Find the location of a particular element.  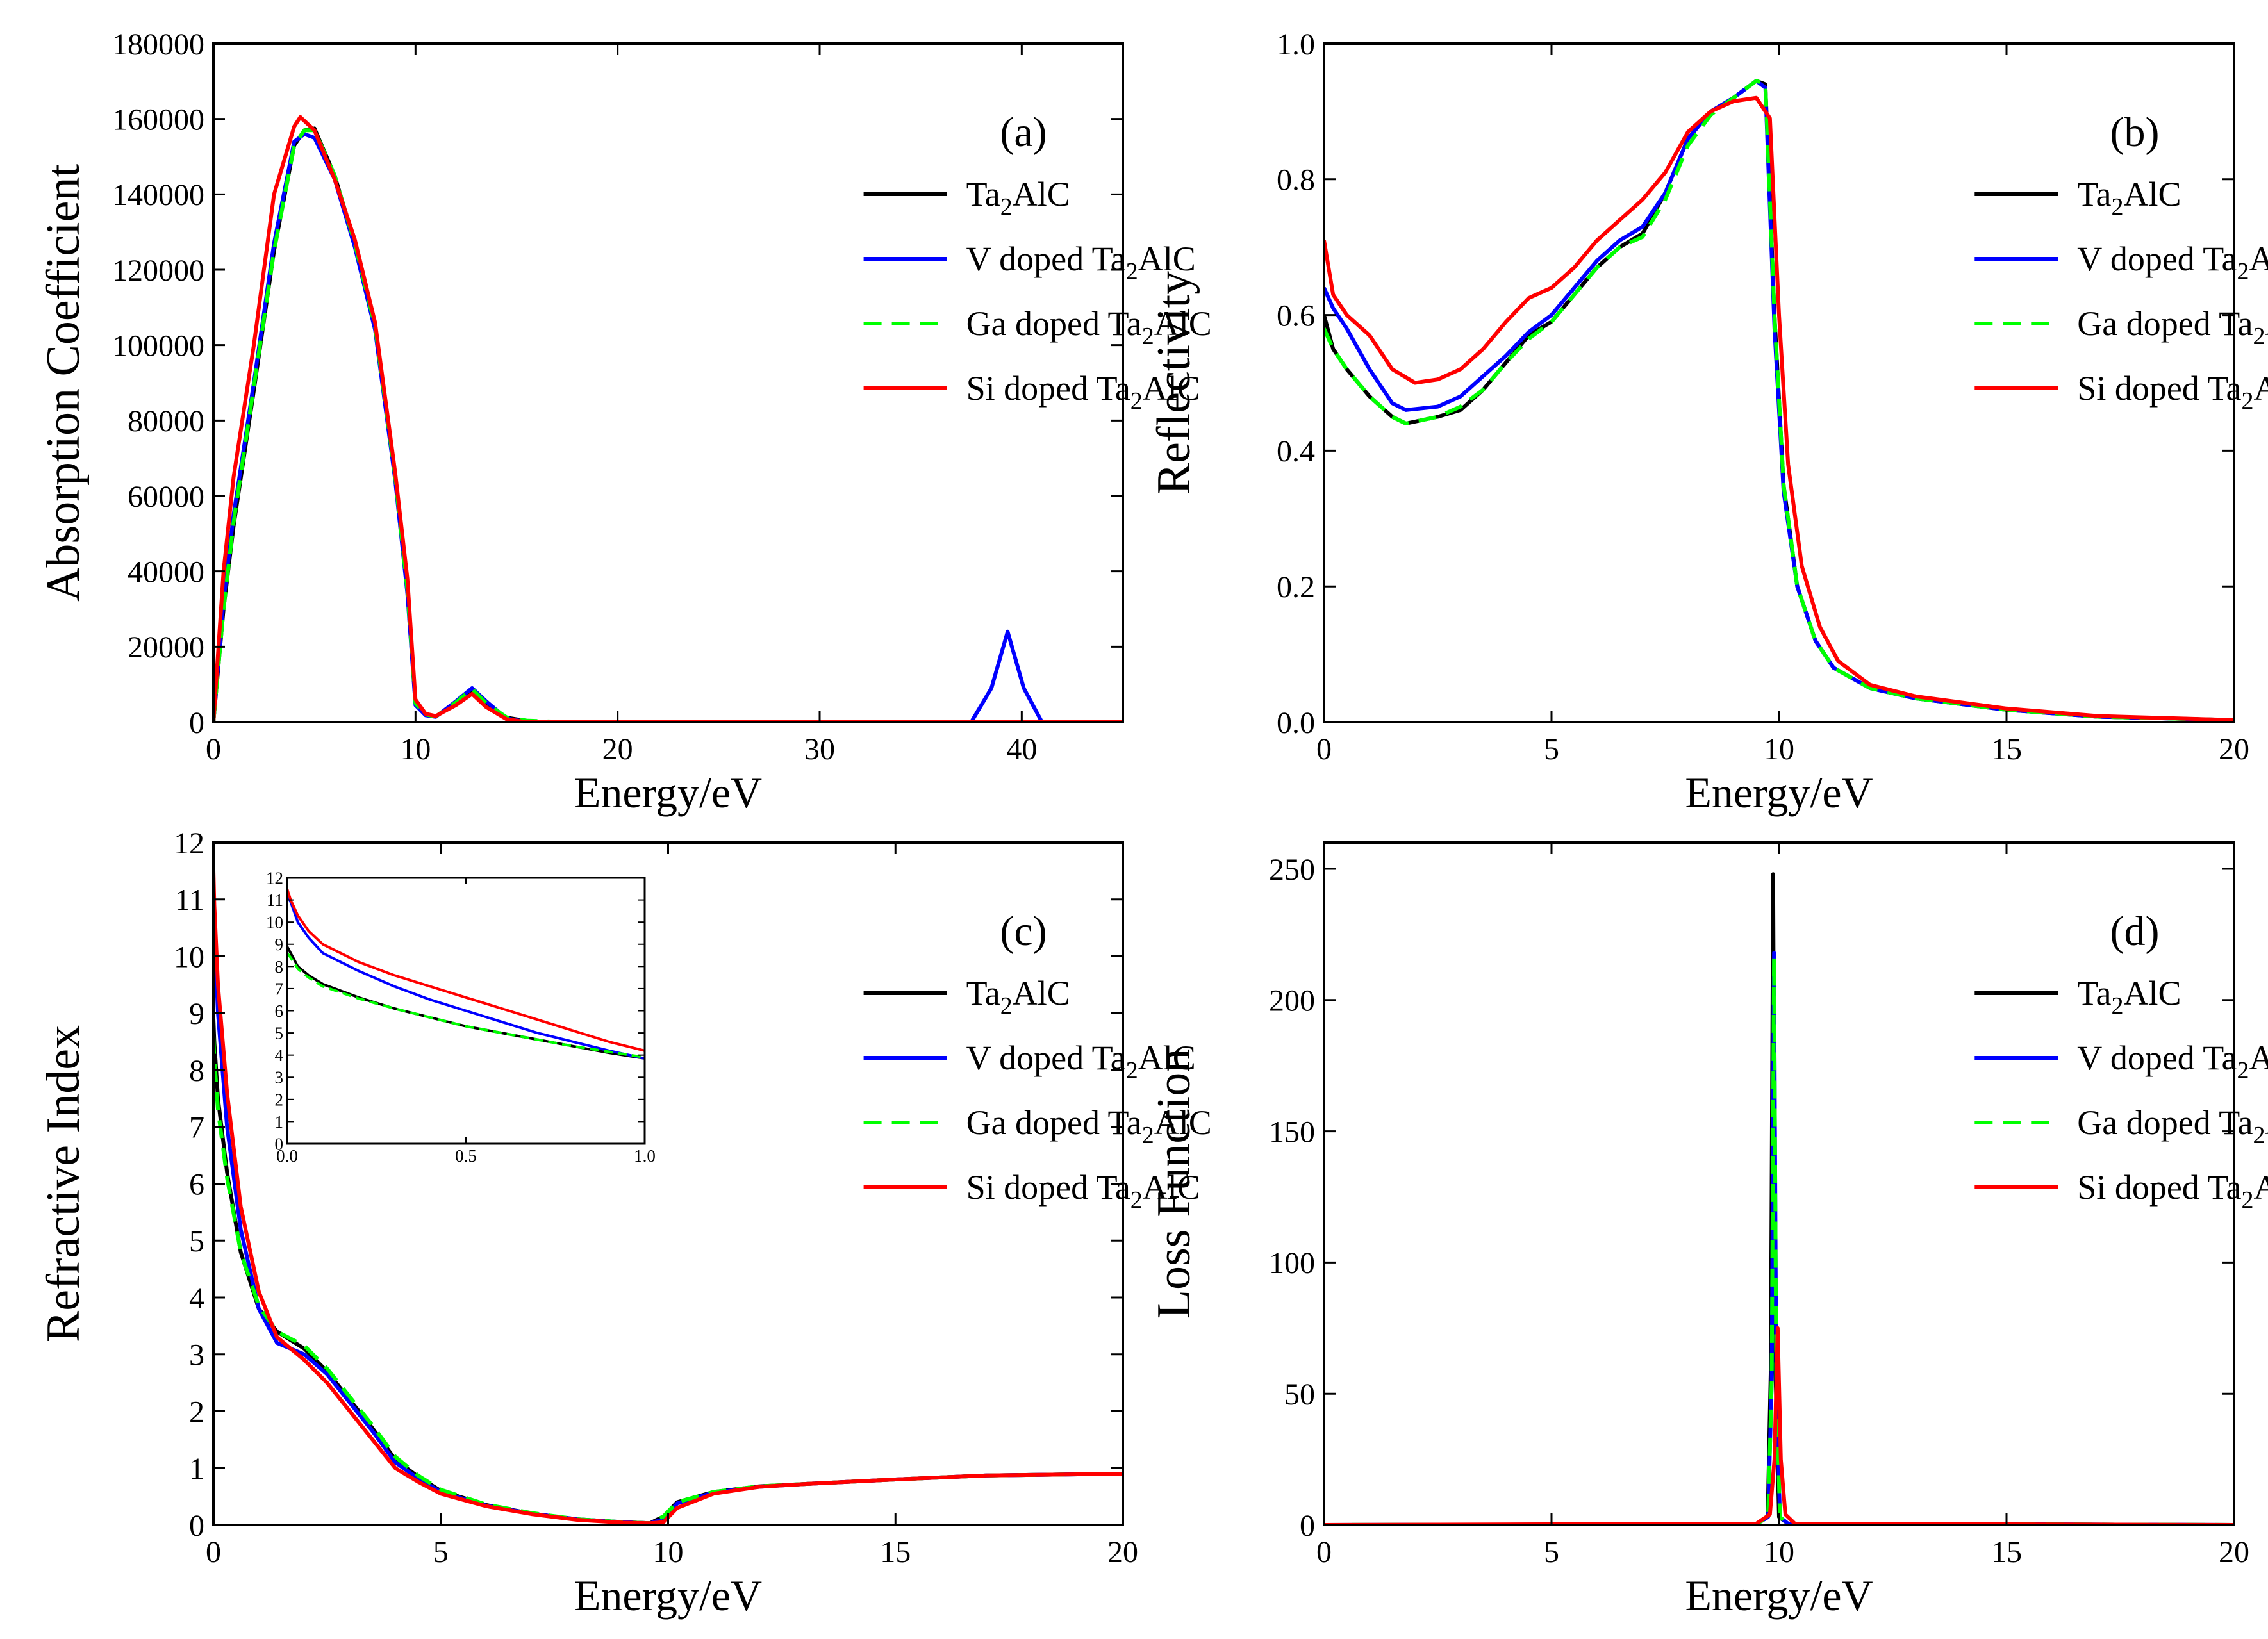

y-tick-label: 9 is located at coordinates (279, 945).